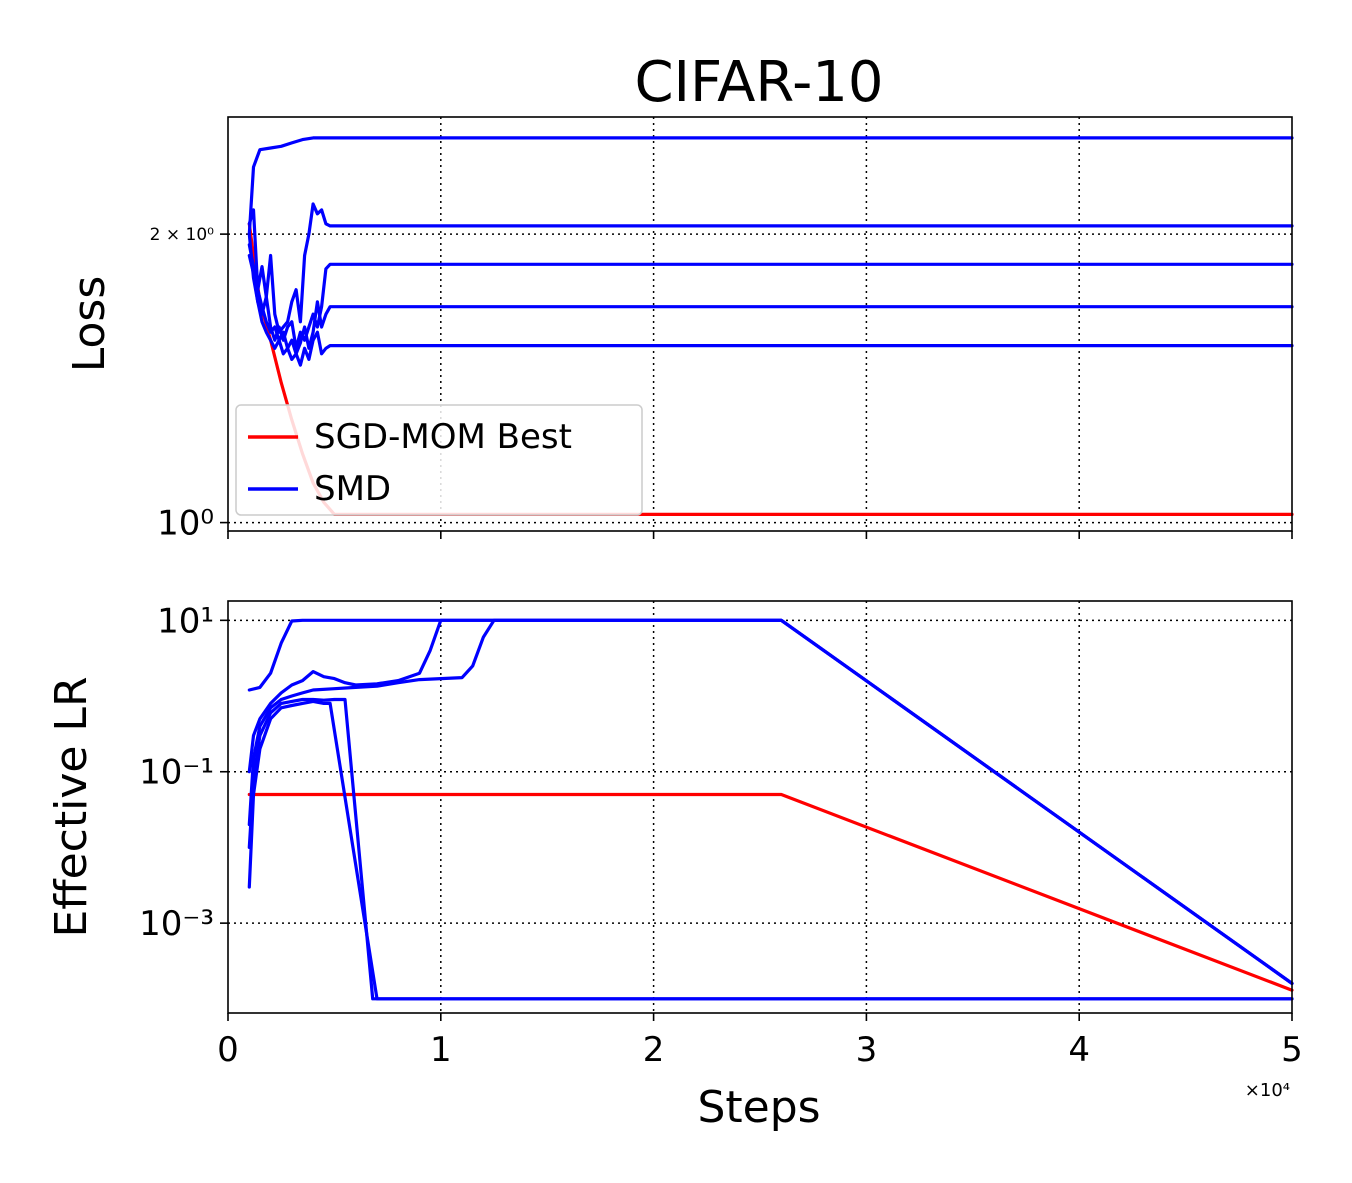 The image size is (1352, 1183). What do you see at coordinates (176, 924) in the screenshot?
I see `lr-y-tick-label: 10⁻³` at bounding box center [176, 924].